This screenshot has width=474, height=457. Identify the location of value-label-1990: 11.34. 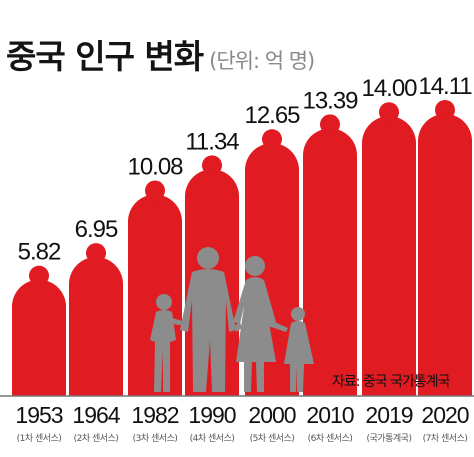
(212, 141).